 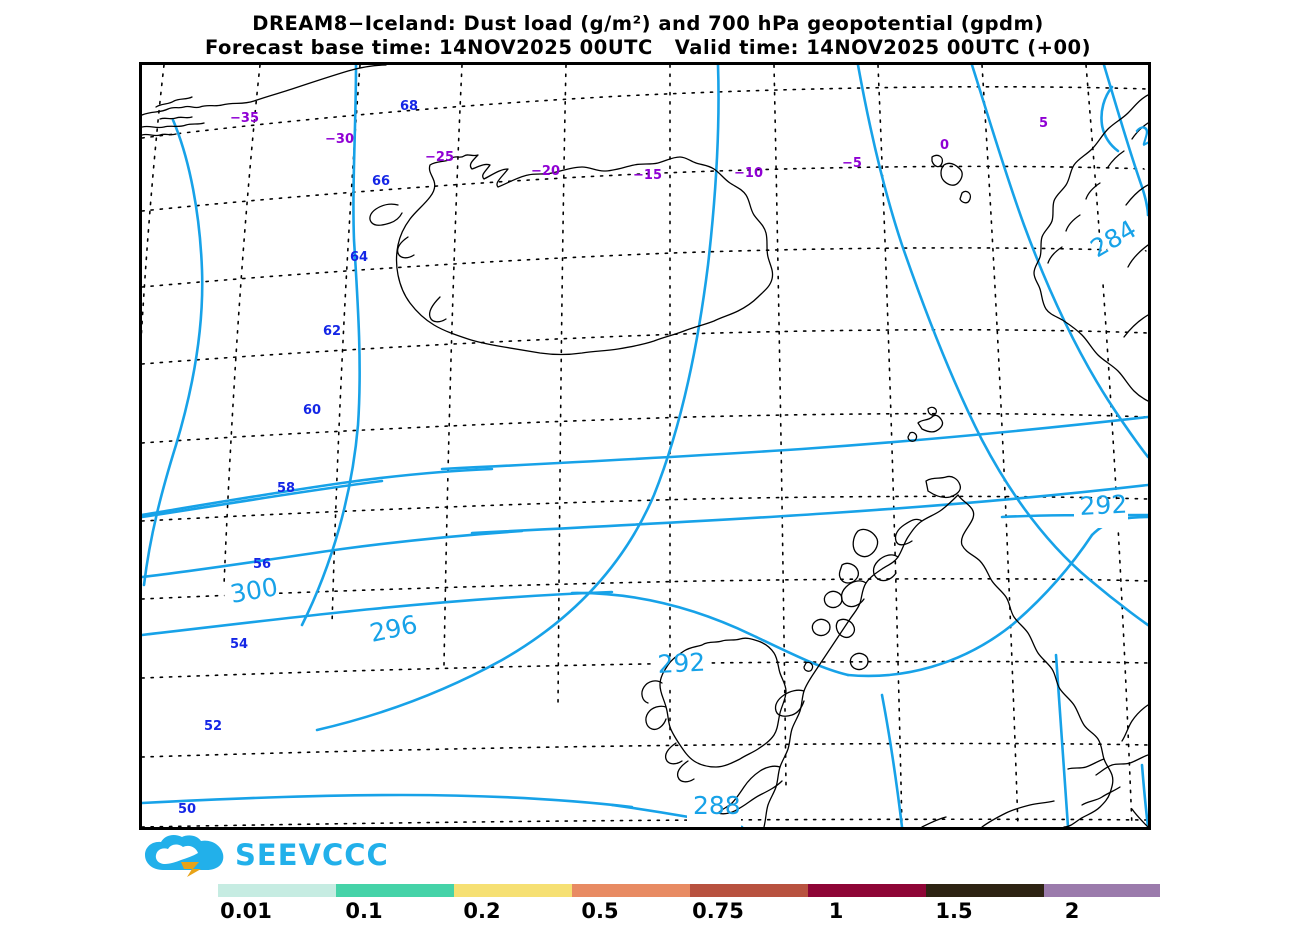 I want to click on lat-label: 60, so click(x=312, y=410).